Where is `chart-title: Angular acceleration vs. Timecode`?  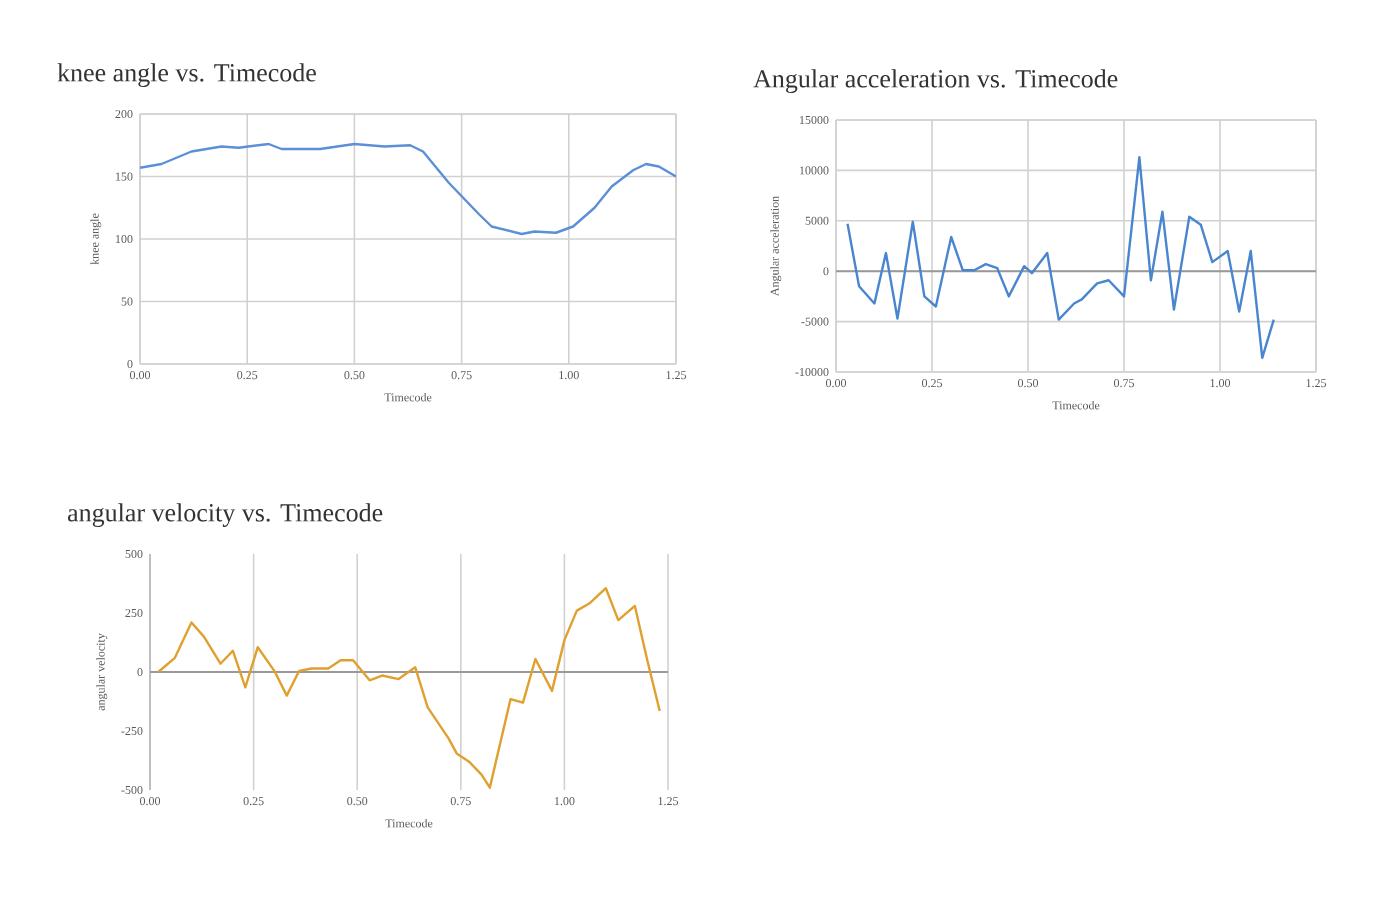 chart-title: Angular acceleration vs. Timecode is located at coordinates (935, 81).